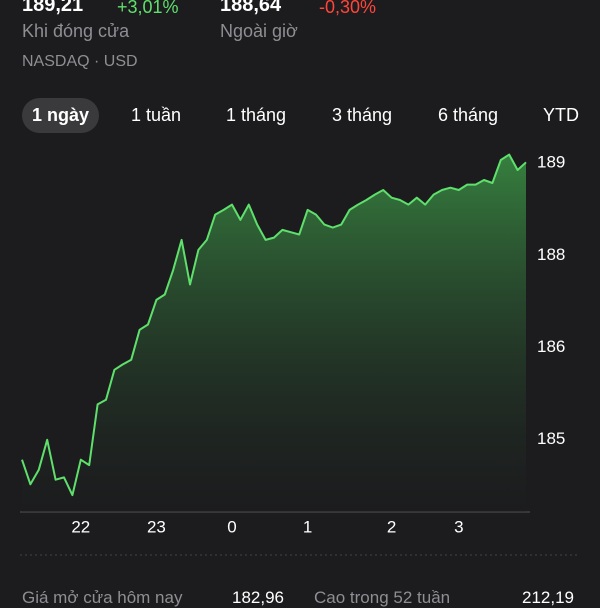 This screenshot has height=608, width=600. Describe the element at coordinates (561, 115) in the screenshot. I see `tab: YTD` at that location.